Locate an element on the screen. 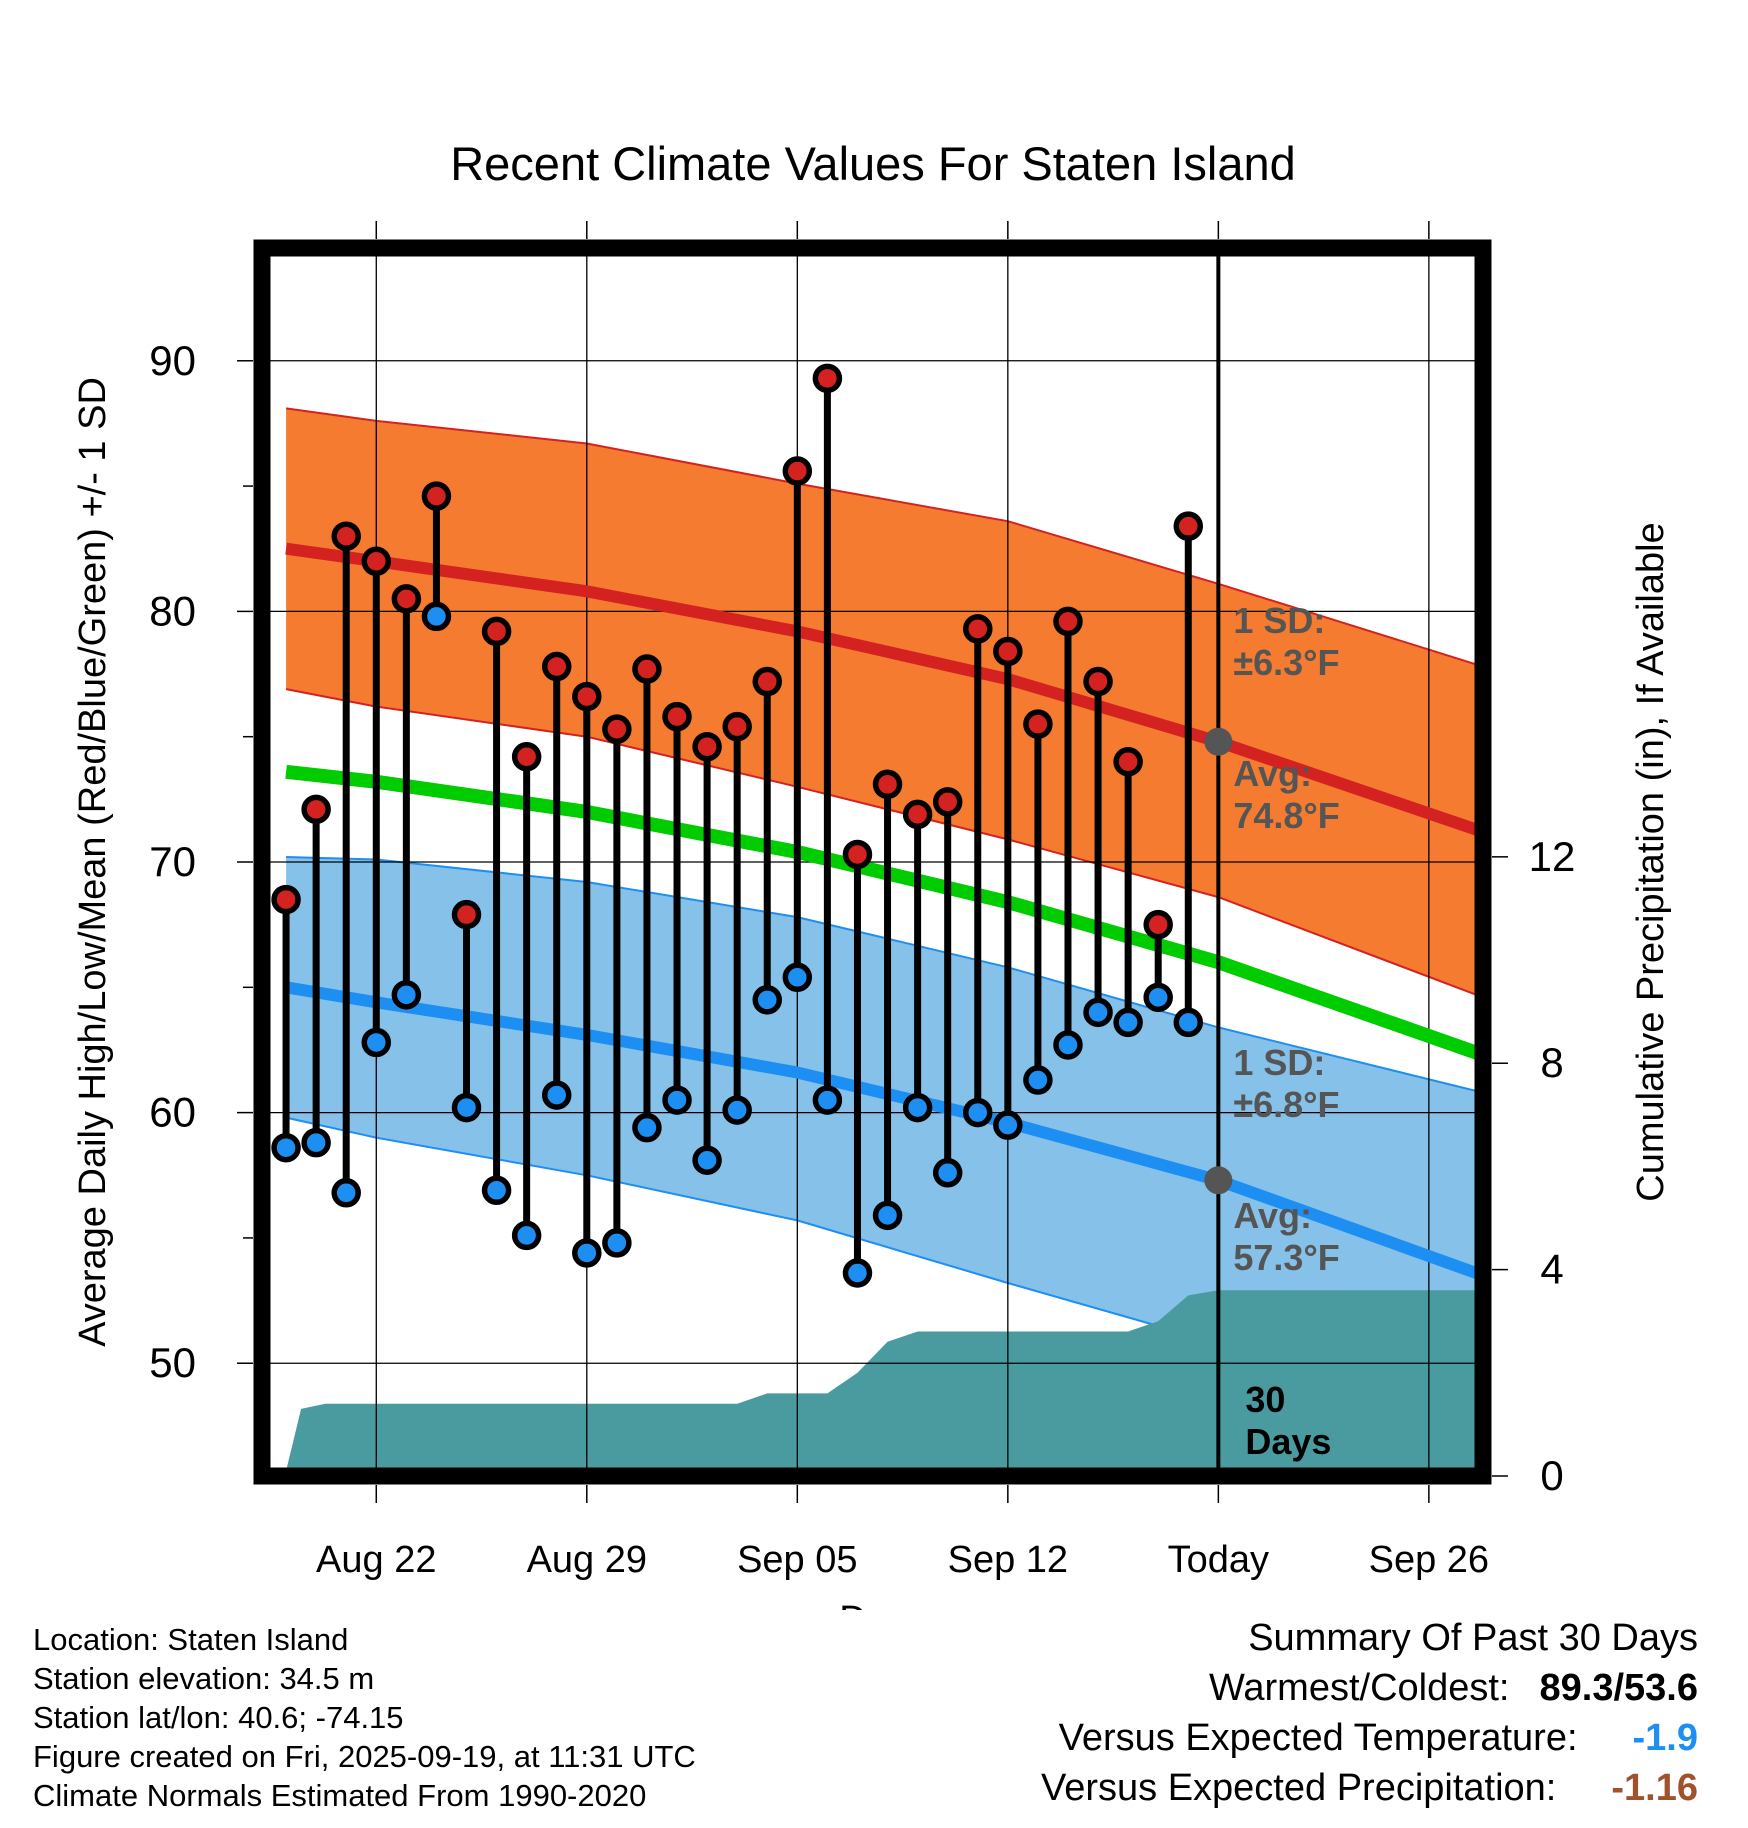 The image size is (1748, 1828). high-avg-annotation: Avg: is located at coordinates (1272, 773).